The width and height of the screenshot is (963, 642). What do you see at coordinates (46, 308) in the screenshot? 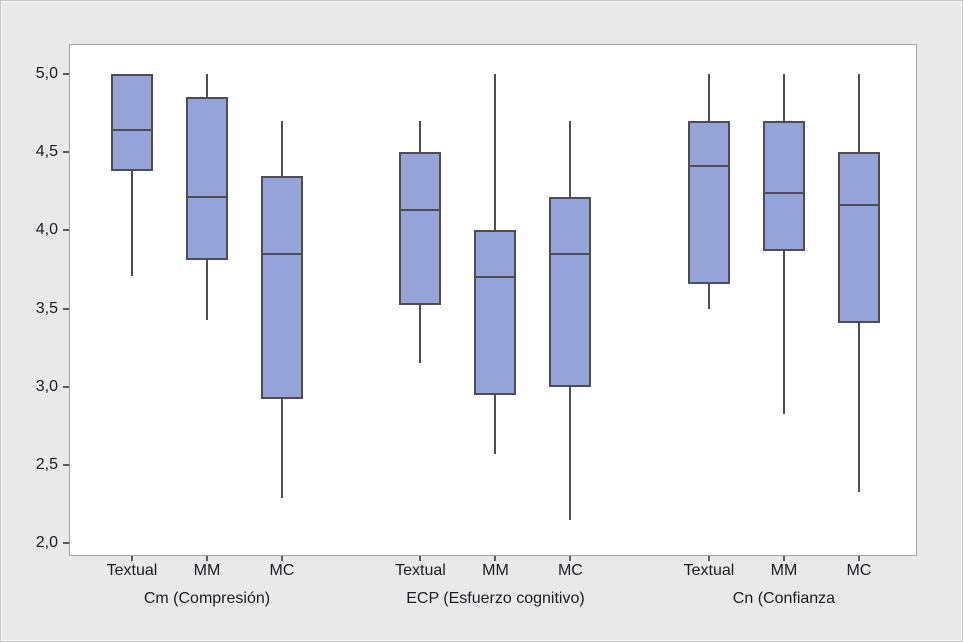
I see `y-tick-label: 3,5` at bounding box center [46, 308].